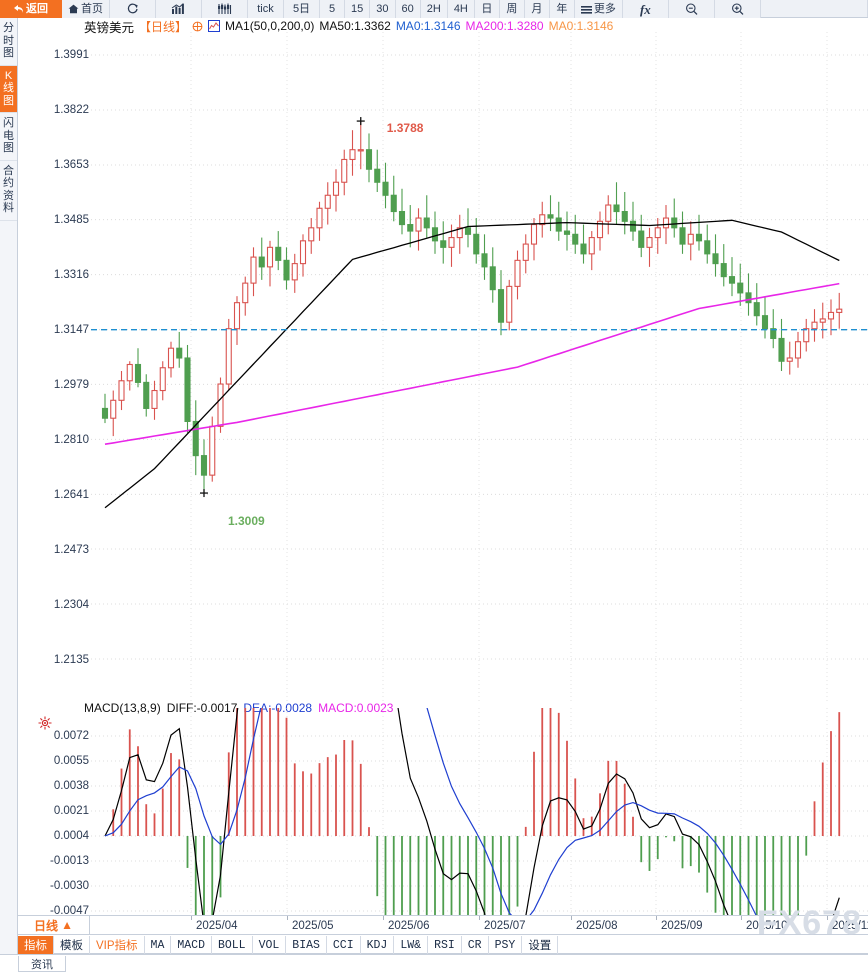  Describe the element at coordinates (434, 962) in the screenshot. I see `bottom-strip` at that location.